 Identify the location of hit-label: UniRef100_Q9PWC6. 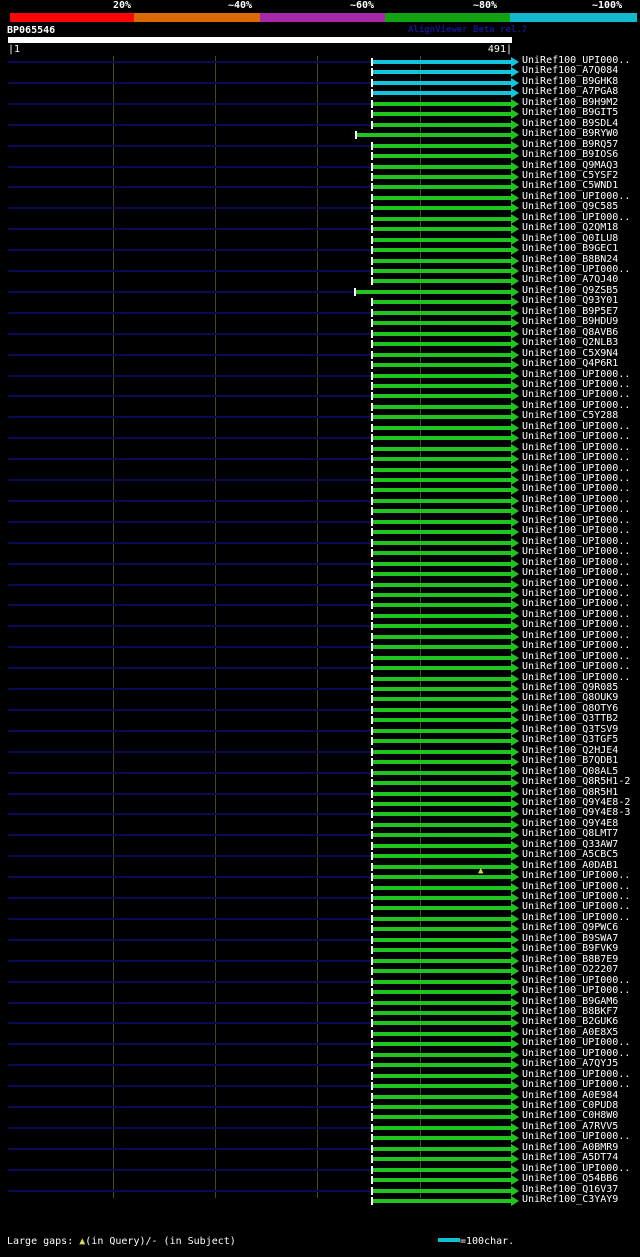
(570, 928).